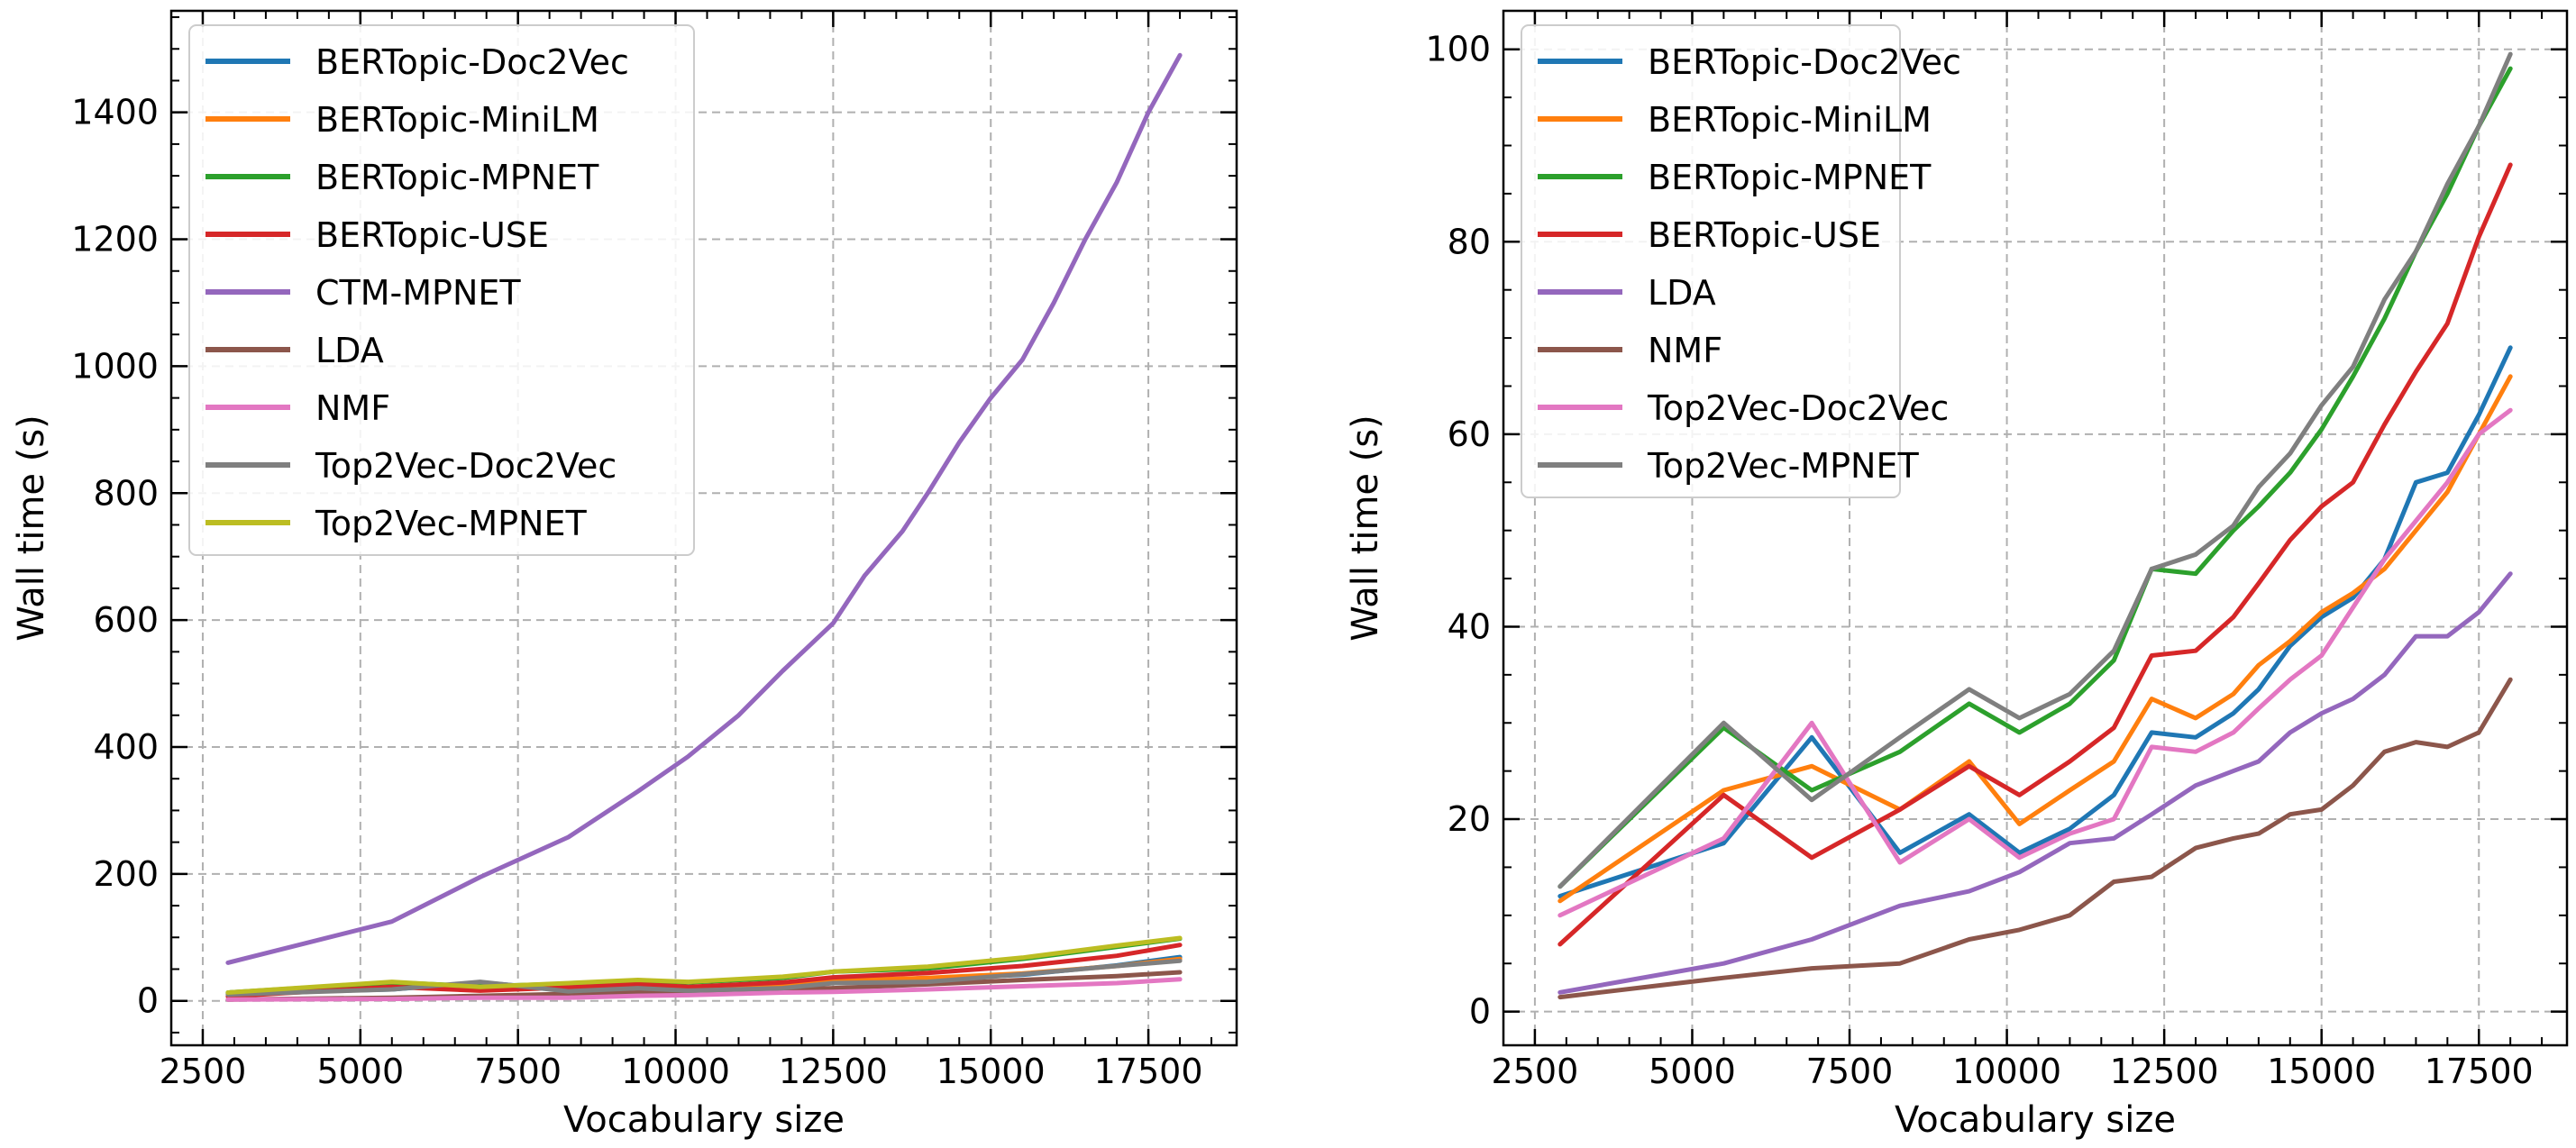  Describe the element at coordinates (1469, 242) in the screenshot. I see `y-tick-label: 80` at that location.